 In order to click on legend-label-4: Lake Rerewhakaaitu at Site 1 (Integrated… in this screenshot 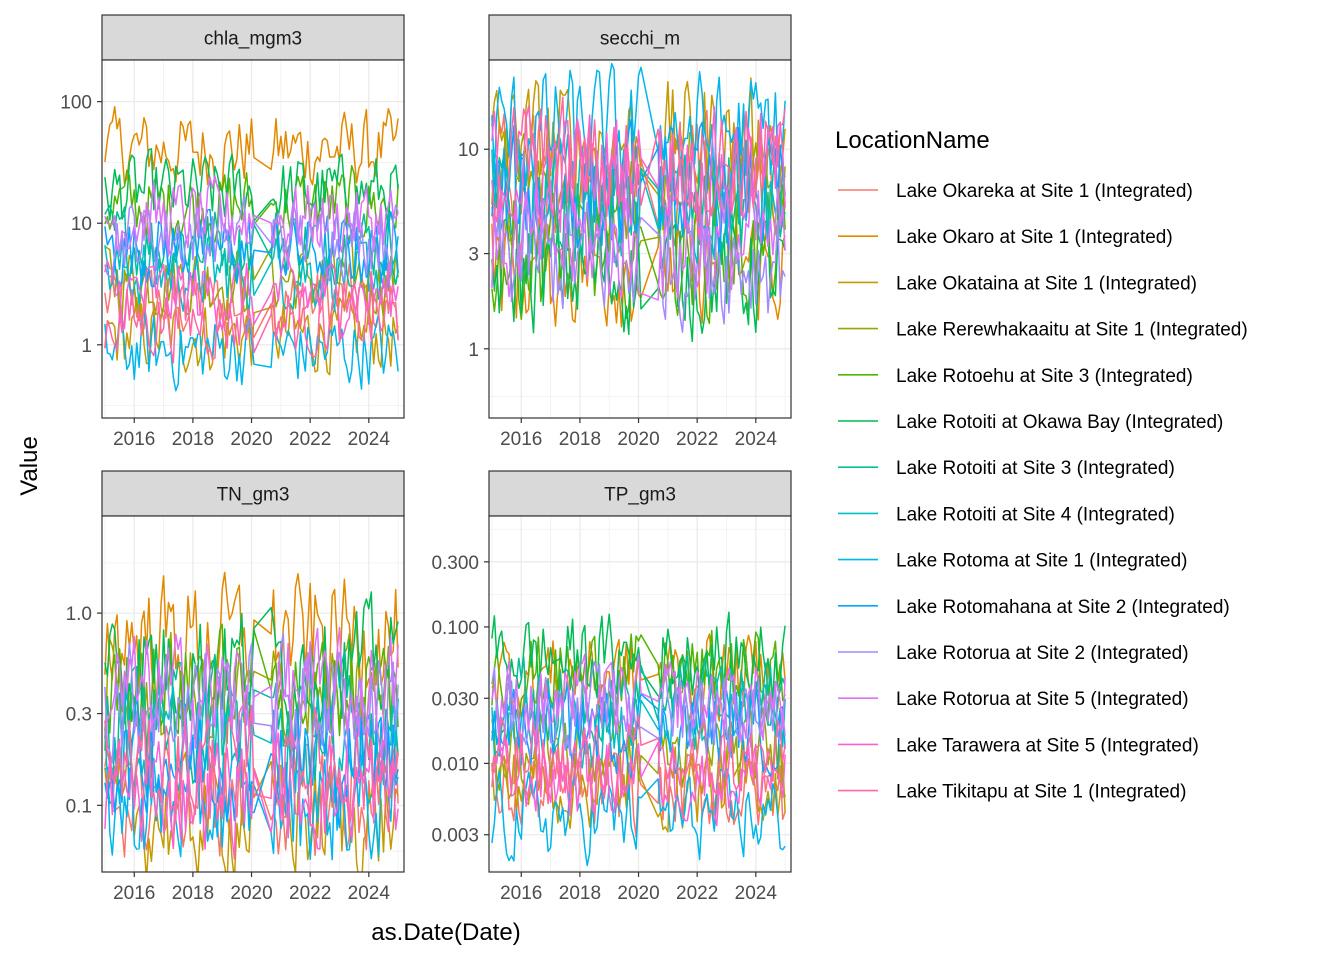, I will do `click(1072, 330)`.